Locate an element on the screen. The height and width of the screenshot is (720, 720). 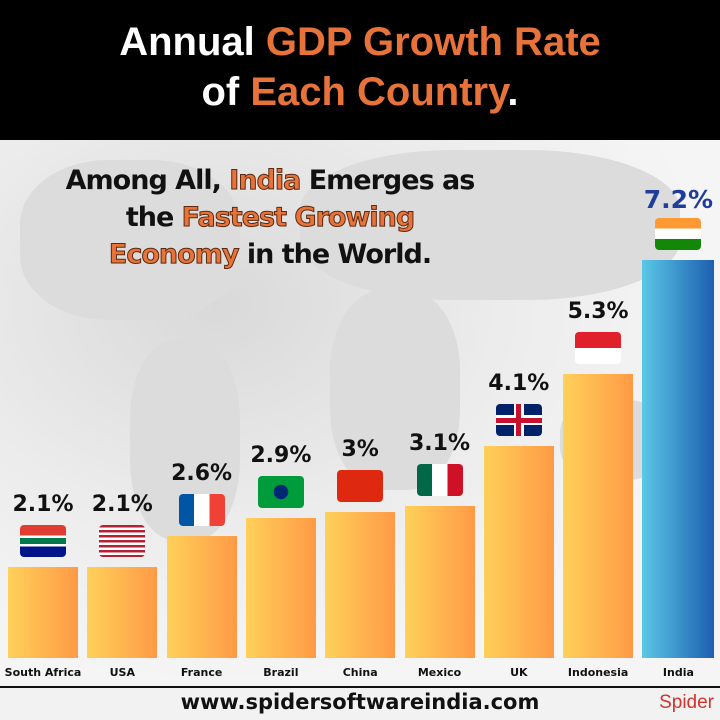
bar-brazil is located at coordinates (280, 588).